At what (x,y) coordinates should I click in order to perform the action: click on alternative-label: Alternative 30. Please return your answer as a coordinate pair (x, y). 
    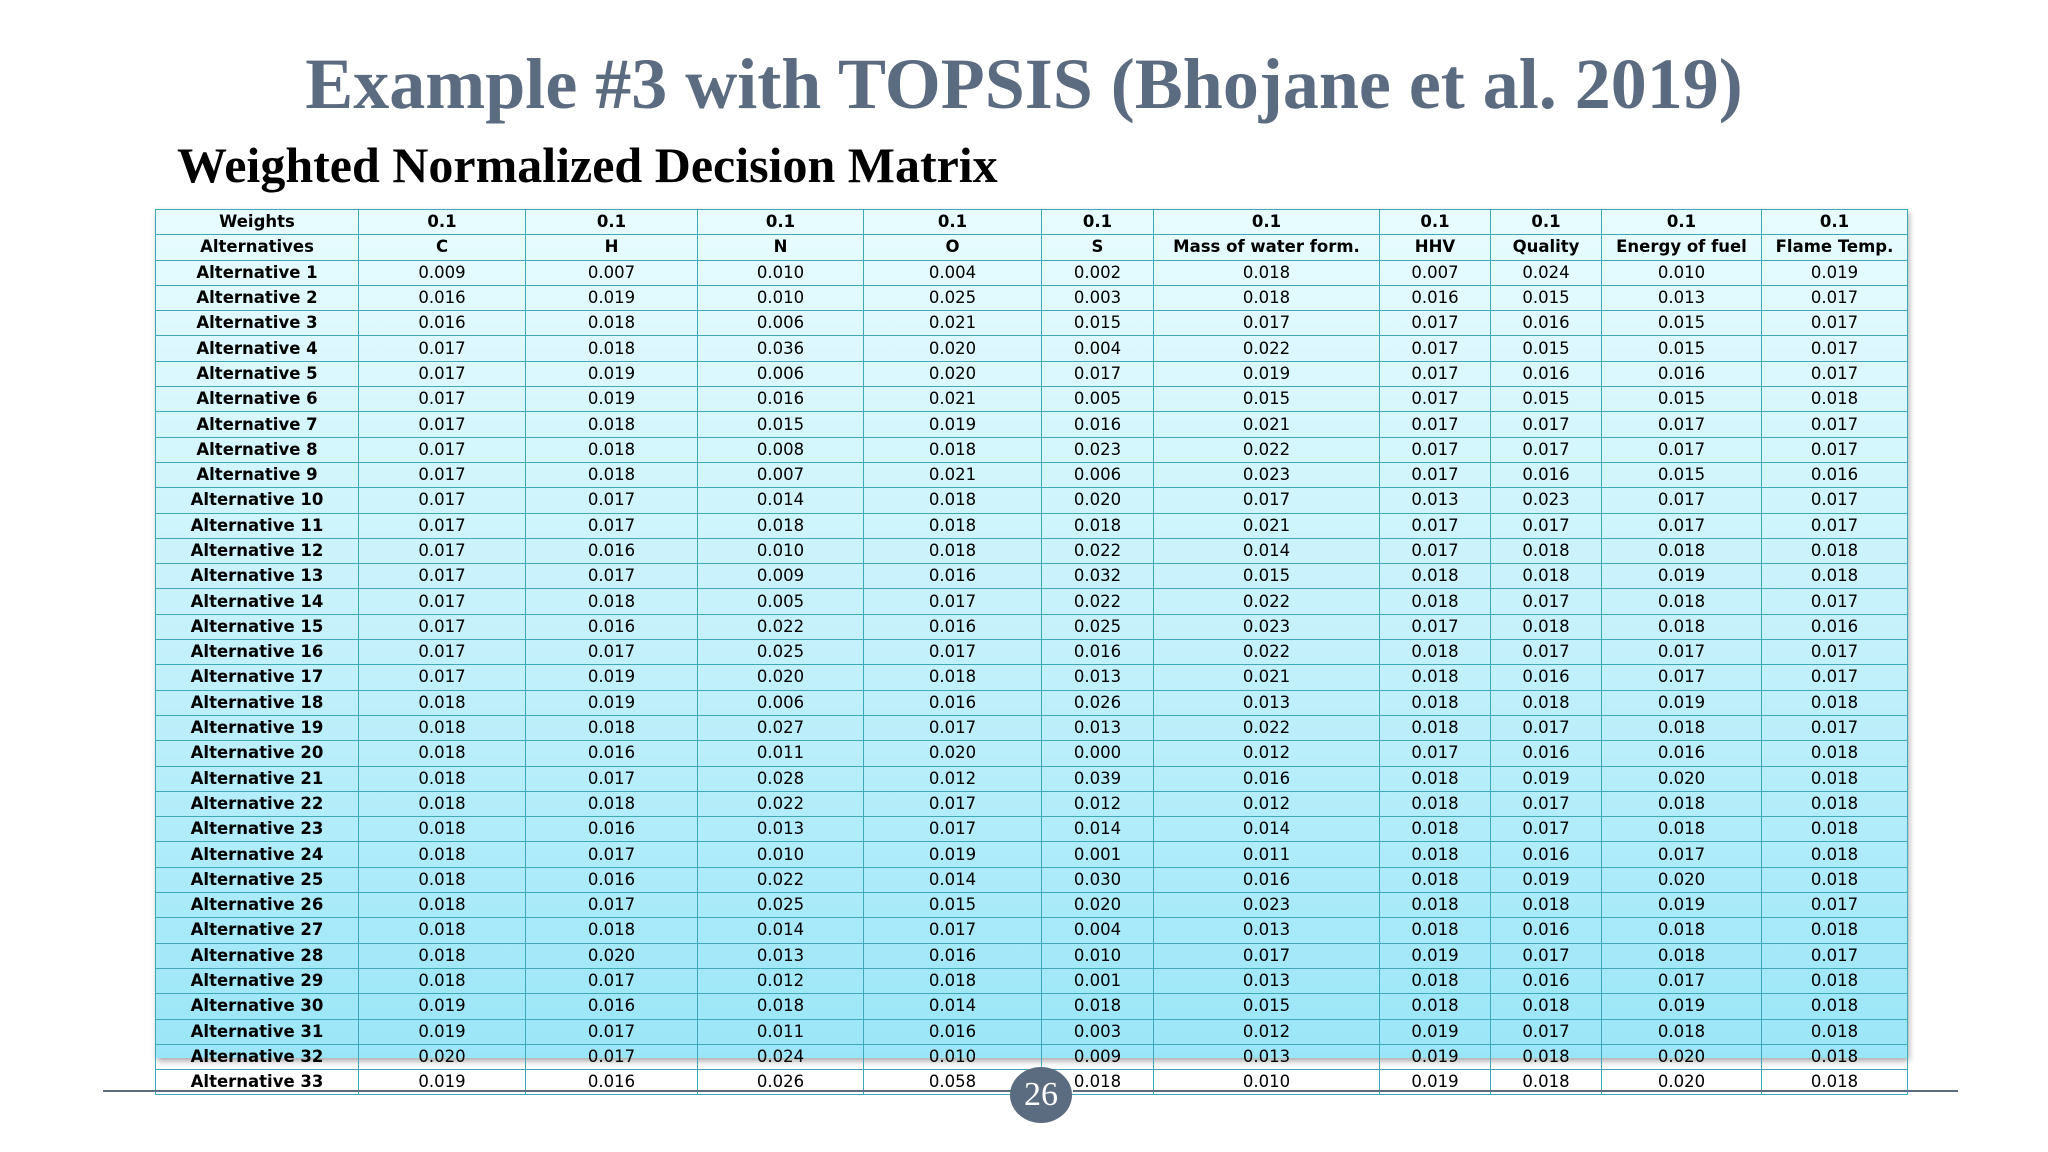
    Looking at the image, I should click on (257, 1006).